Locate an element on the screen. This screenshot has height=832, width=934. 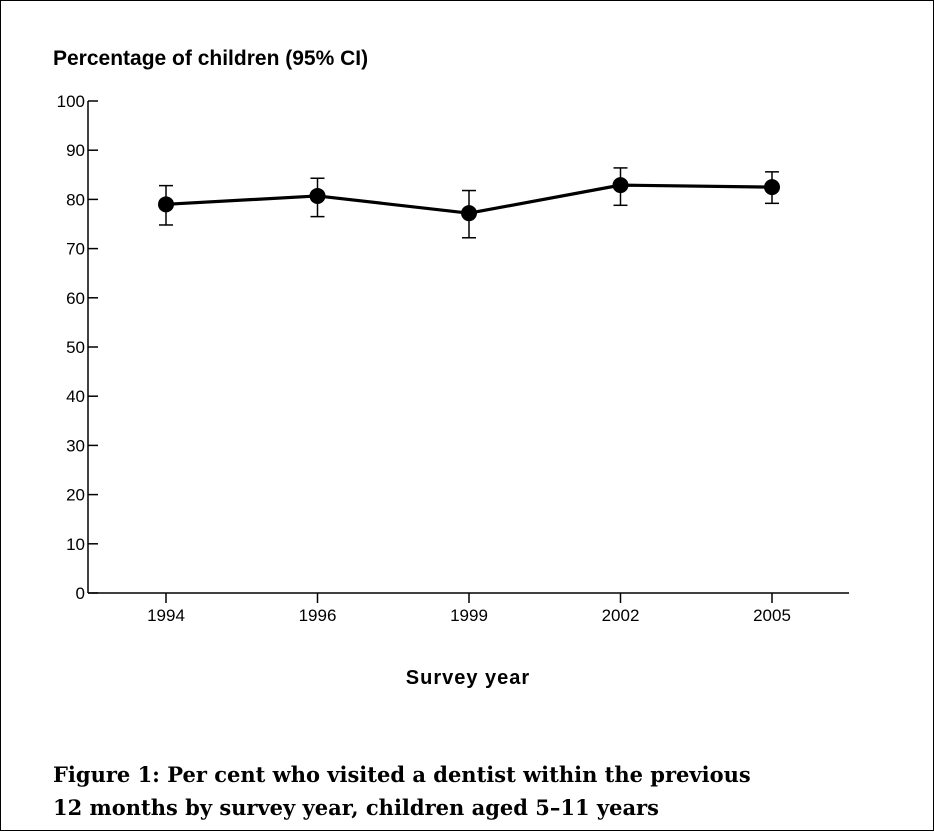
x-tick-label: 1994 is located at coordinates (166, 615).